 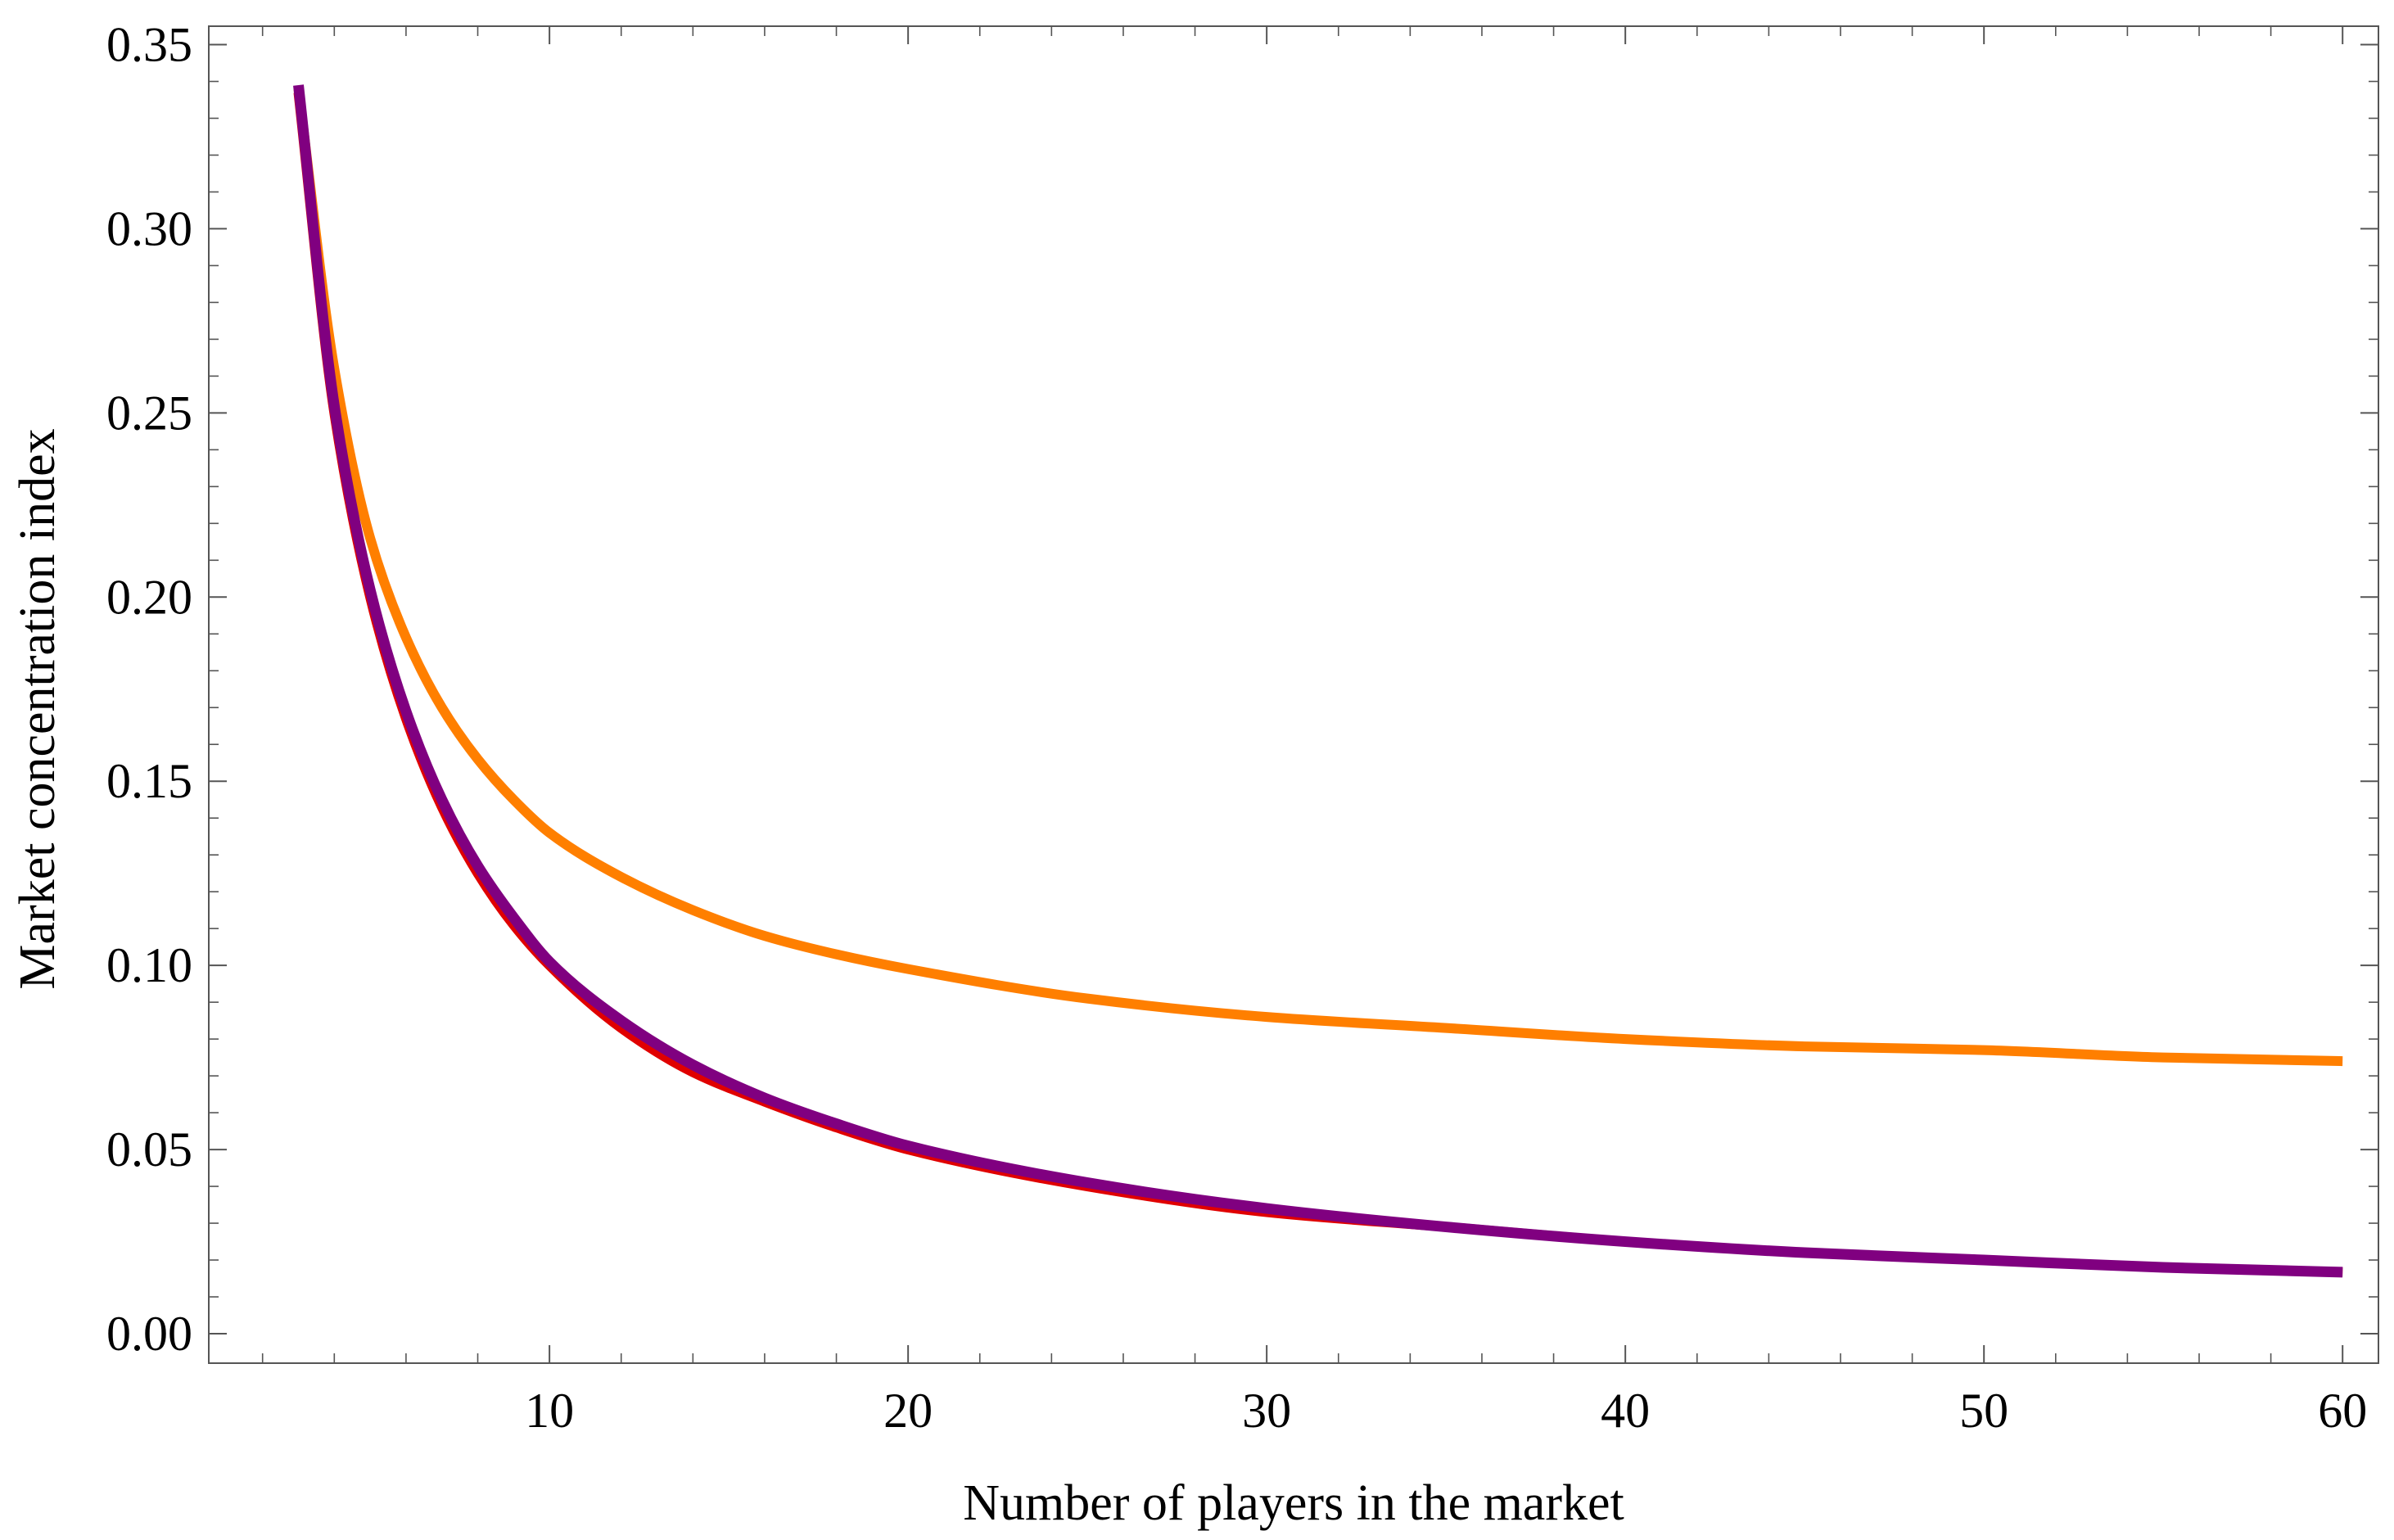 I want to click on x-tick-label: 50, so click(x=1984, y=1411).